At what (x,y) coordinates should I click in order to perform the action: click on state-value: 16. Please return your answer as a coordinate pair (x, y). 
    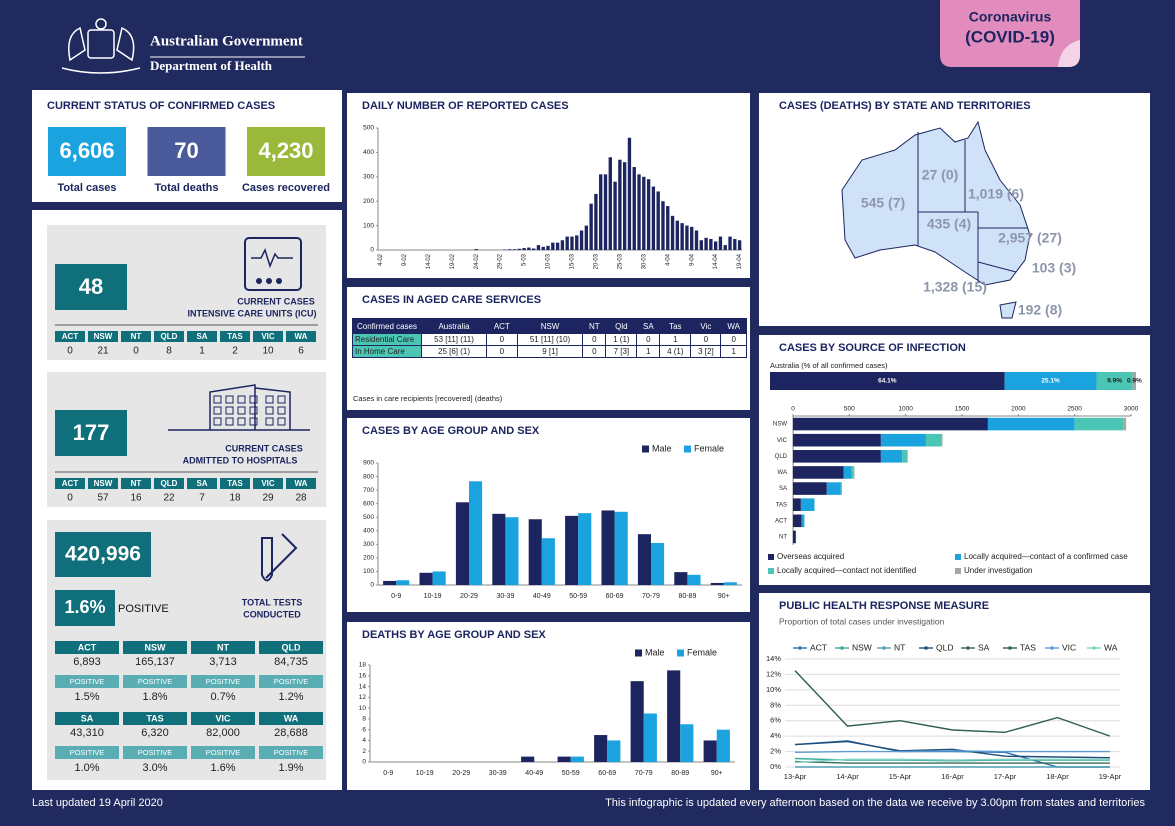
    Looking at the image, I should click on (136, 498).